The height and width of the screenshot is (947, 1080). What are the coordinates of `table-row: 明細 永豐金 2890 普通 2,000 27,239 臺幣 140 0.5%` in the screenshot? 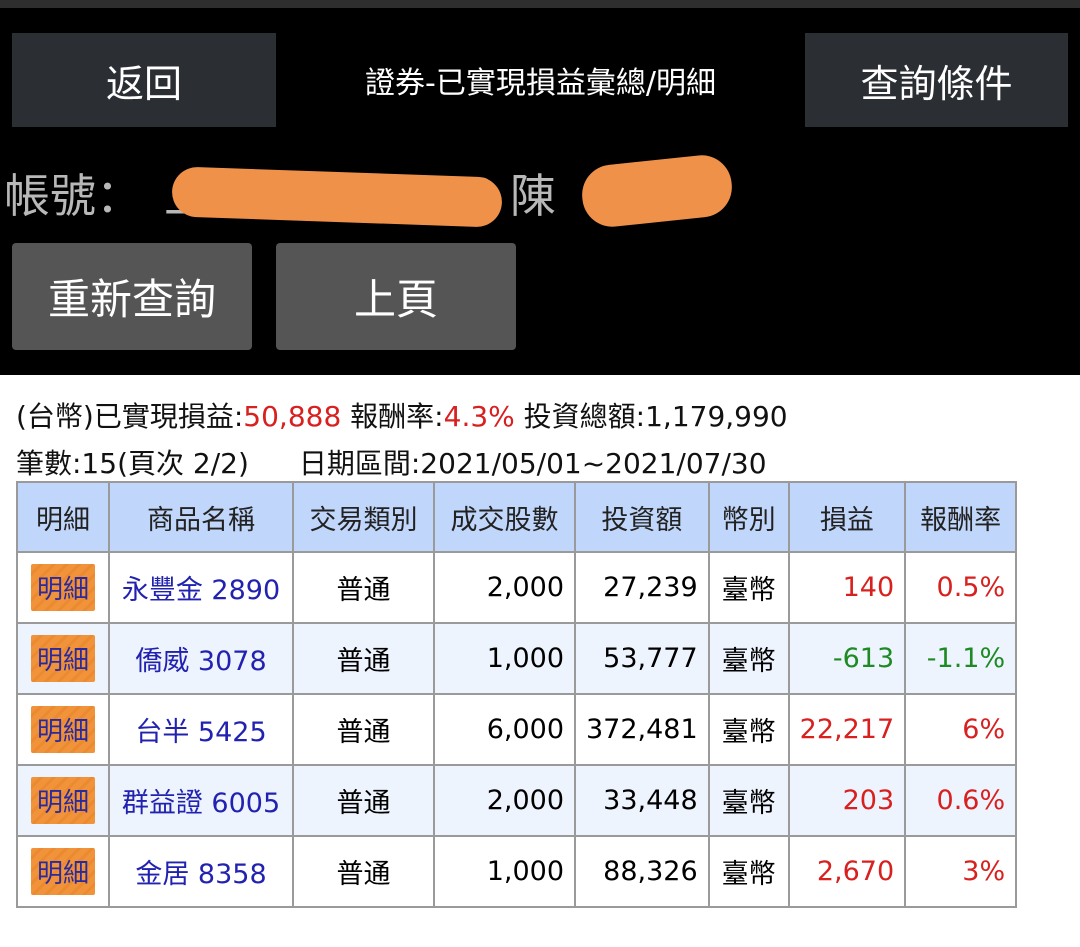 It's located at (517, 587).